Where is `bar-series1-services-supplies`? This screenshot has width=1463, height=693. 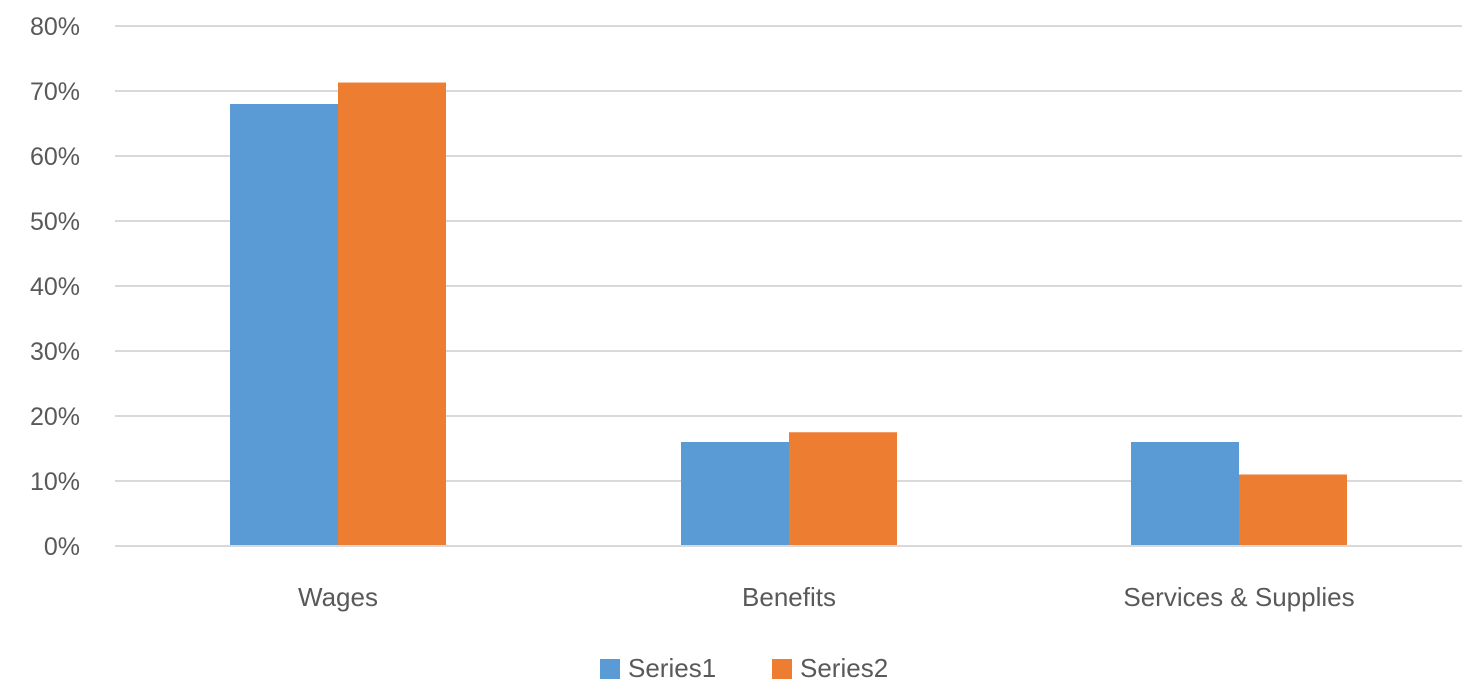 bar-series1-services-supplies is located at coordinates (1185, 494).